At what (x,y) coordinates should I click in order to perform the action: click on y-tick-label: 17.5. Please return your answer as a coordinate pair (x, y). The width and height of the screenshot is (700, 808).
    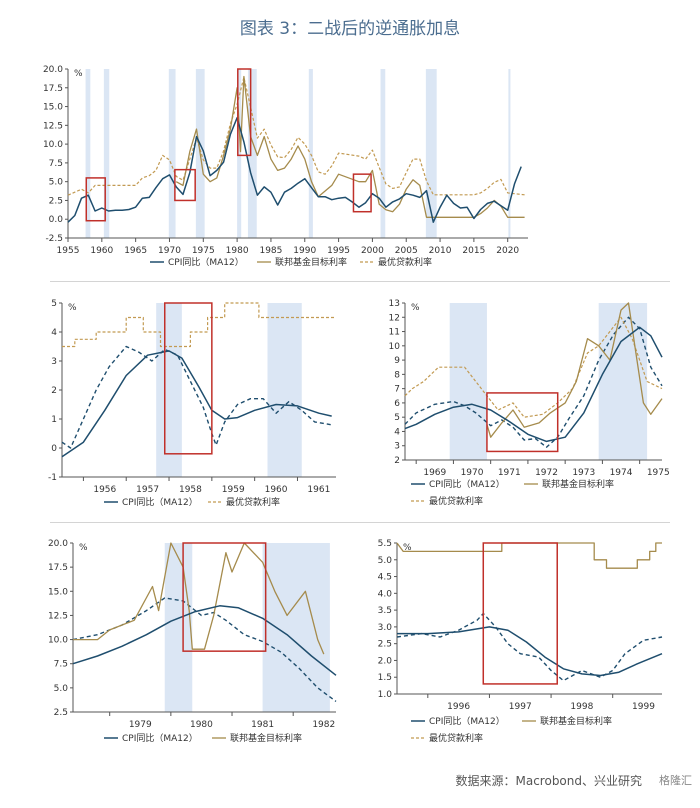
    Looking at the image, I should click on (53, 89).